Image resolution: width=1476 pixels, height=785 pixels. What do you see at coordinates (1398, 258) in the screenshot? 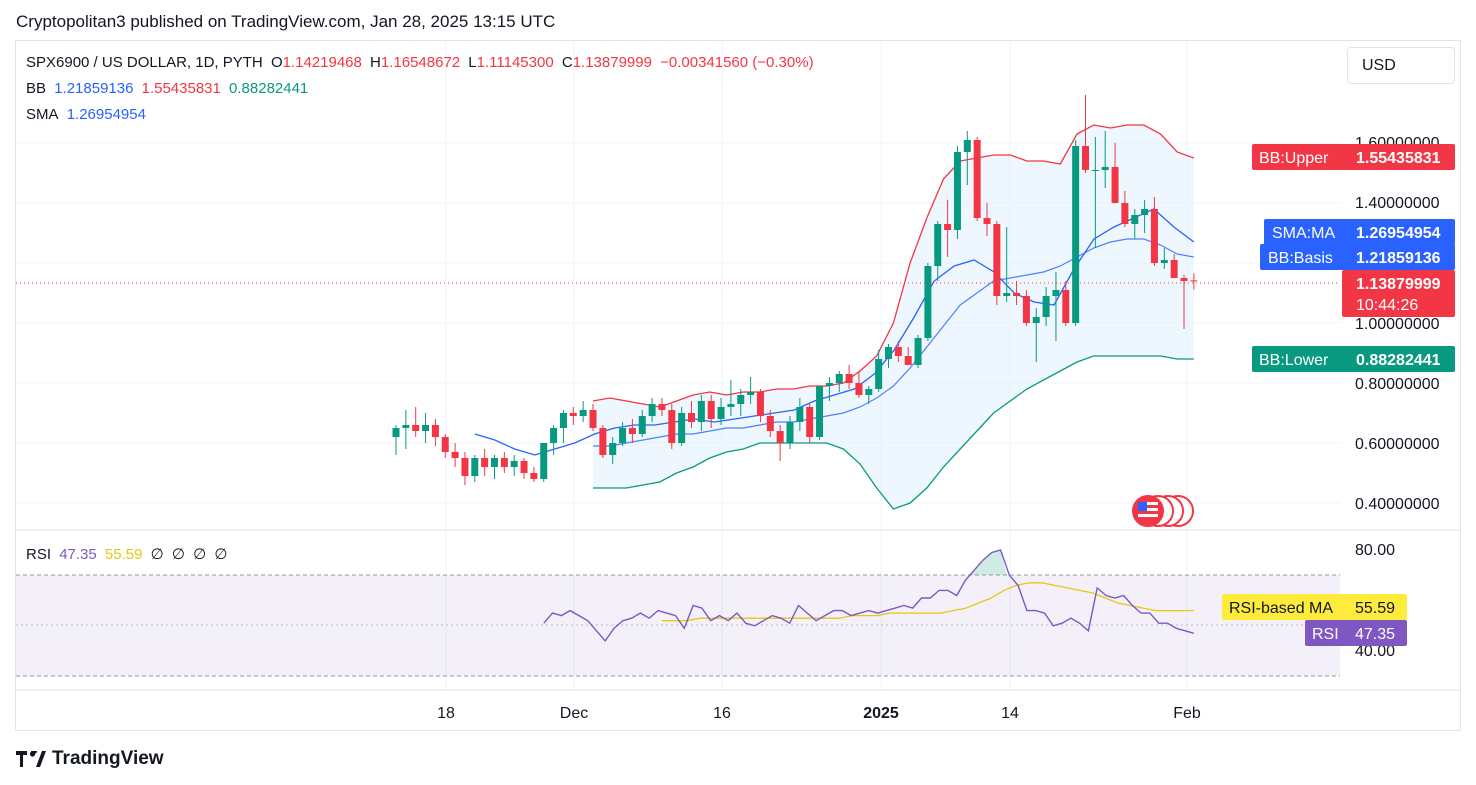
I see `bb-basis-badge-value: 1.21859136` at bounding box center [1398, 258].